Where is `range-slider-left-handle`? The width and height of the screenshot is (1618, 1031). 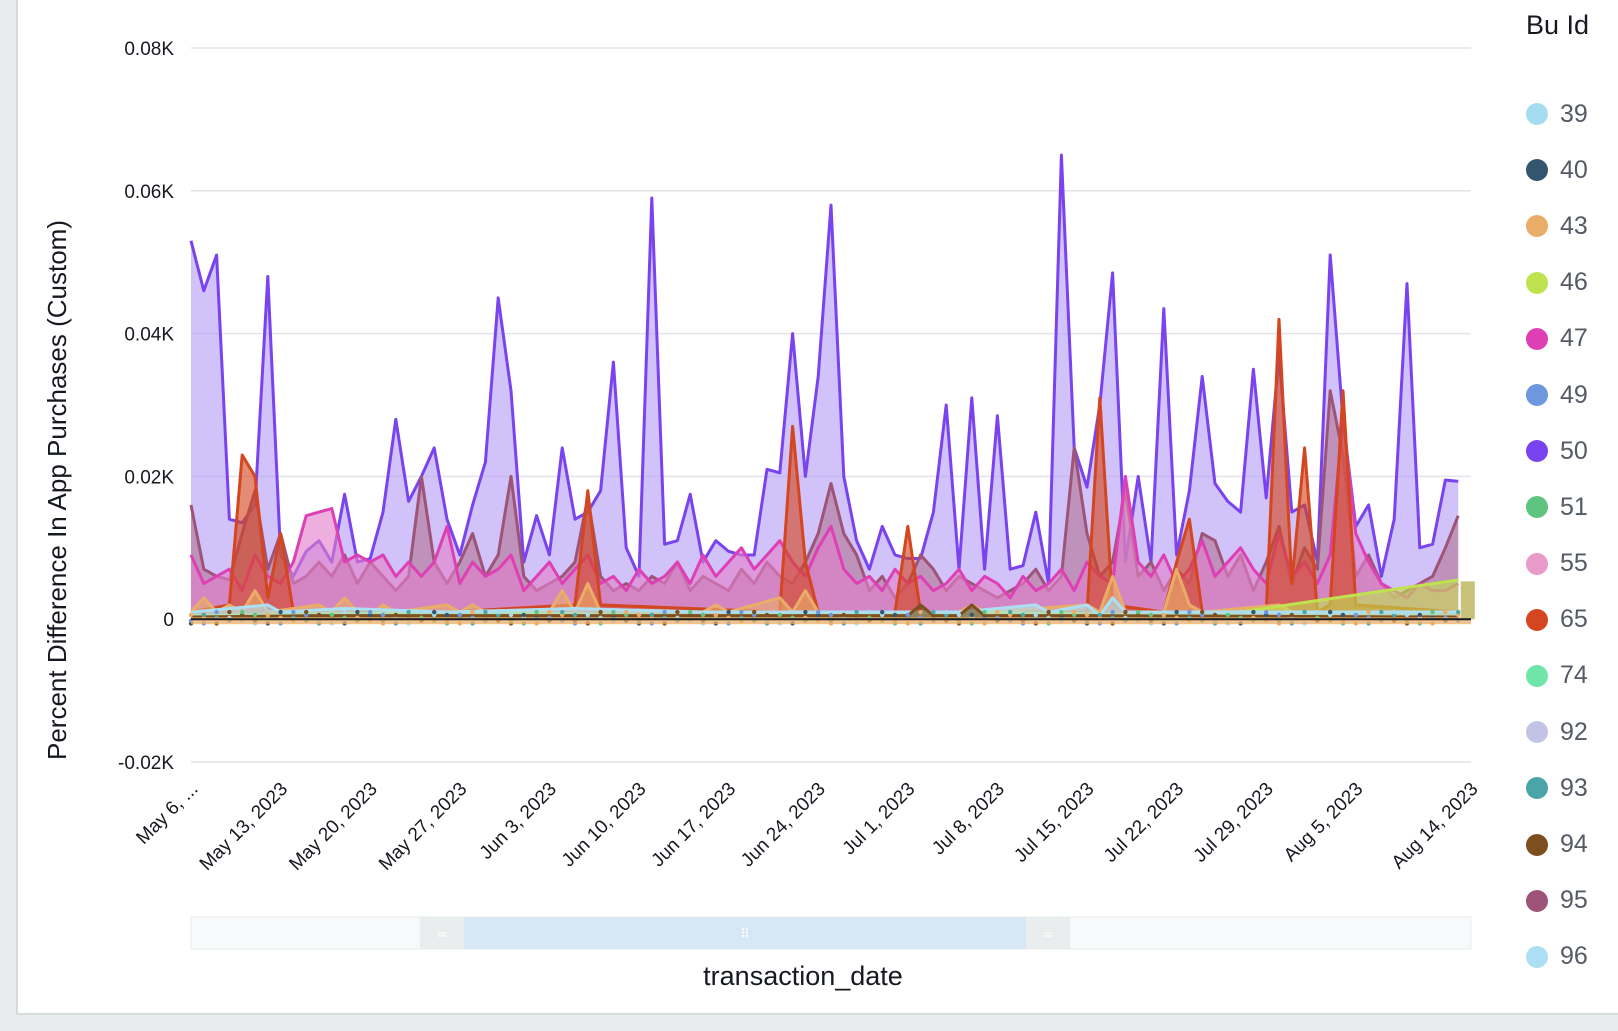
range-slider-left-handle is located at coordinates (442, 933).